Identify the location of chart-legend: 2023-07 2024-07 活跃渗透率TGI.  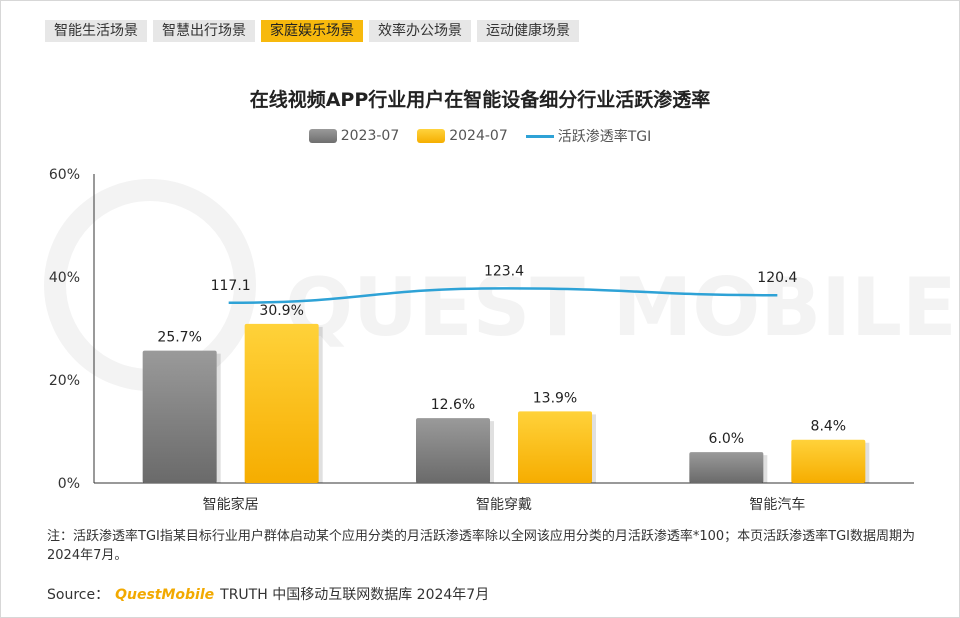
(480, 136).